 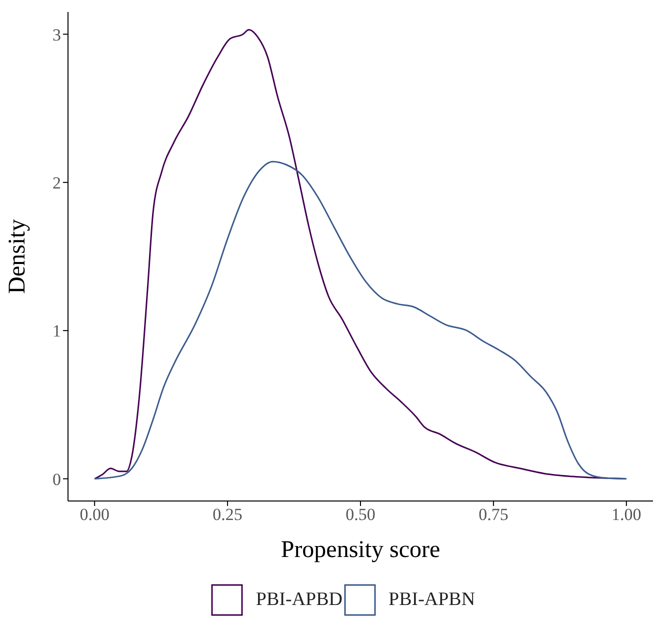 What do you see at coordinates (56, 479) in the screenshot?
I see `y-tick-label: 0` at bounding box center [56, 479].